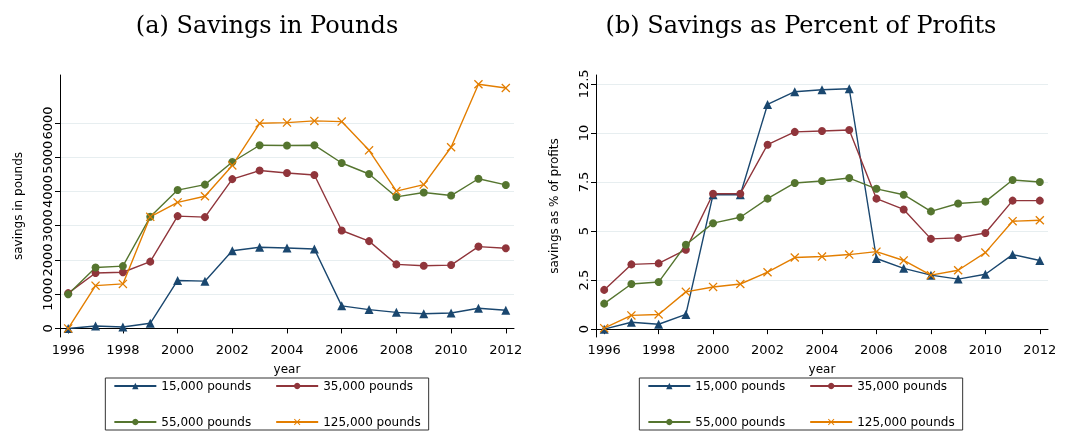 This screenshot has width=1069, height=432. I want to click on legend-label: 125,000 pounds, so click(372, 422).